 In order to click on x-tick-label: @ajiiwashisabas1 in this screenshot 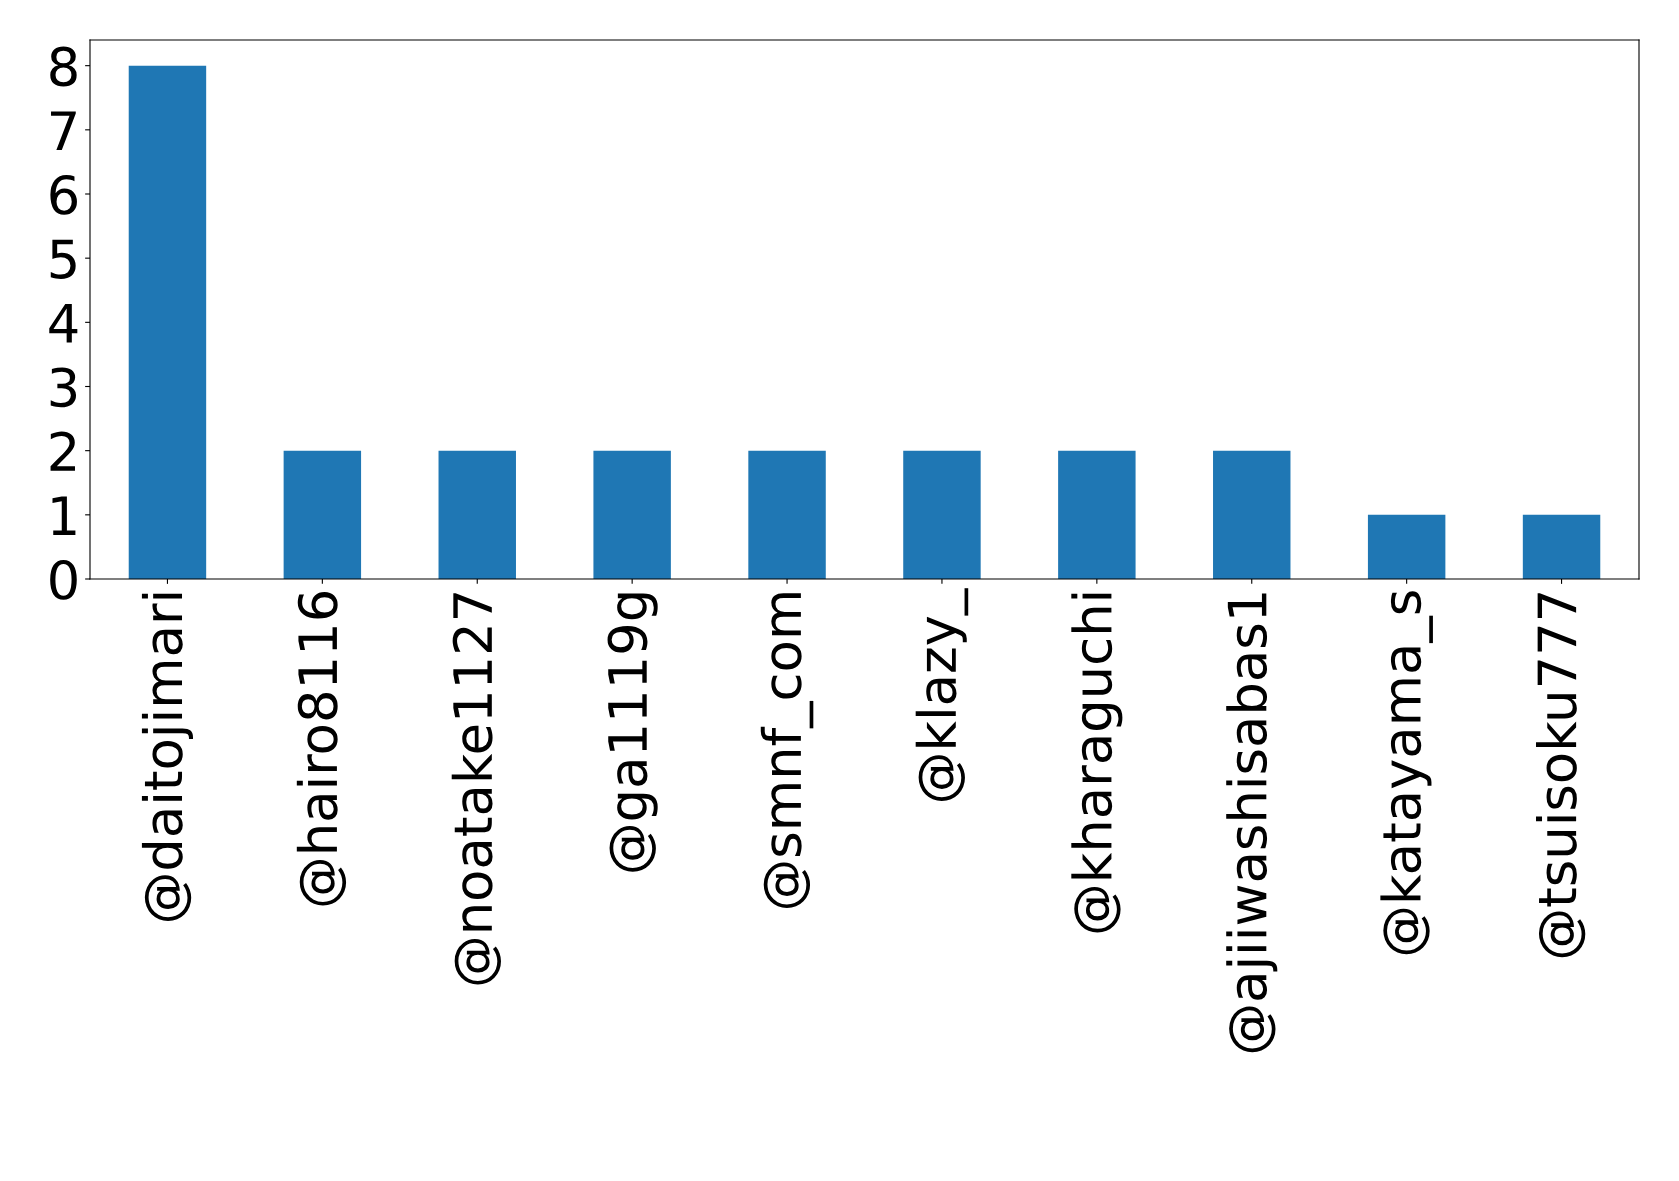, I will do `click(1252, 823)`.